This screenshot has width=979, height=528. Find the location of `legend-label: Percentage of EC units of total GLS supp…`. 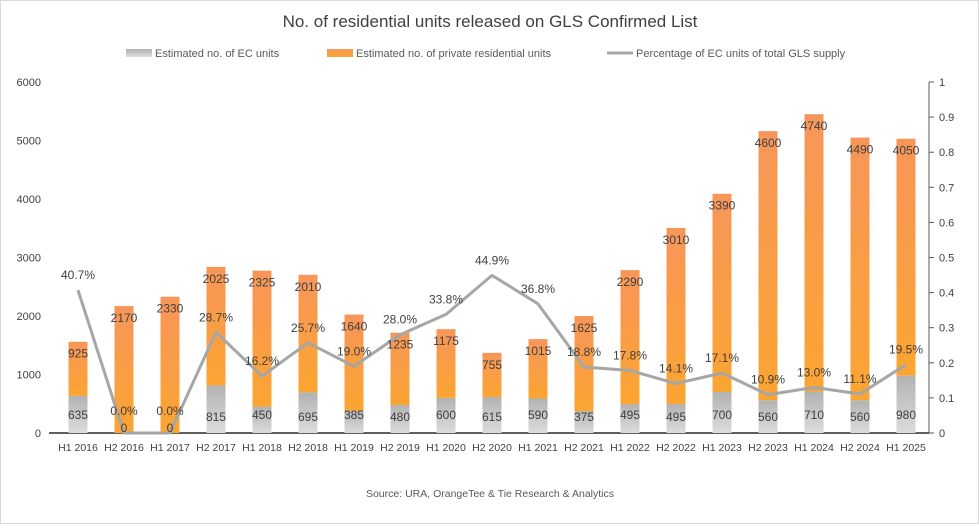

legend-label: Percentage of EC units of total GLS supp… is located at coordinates (741, 54).